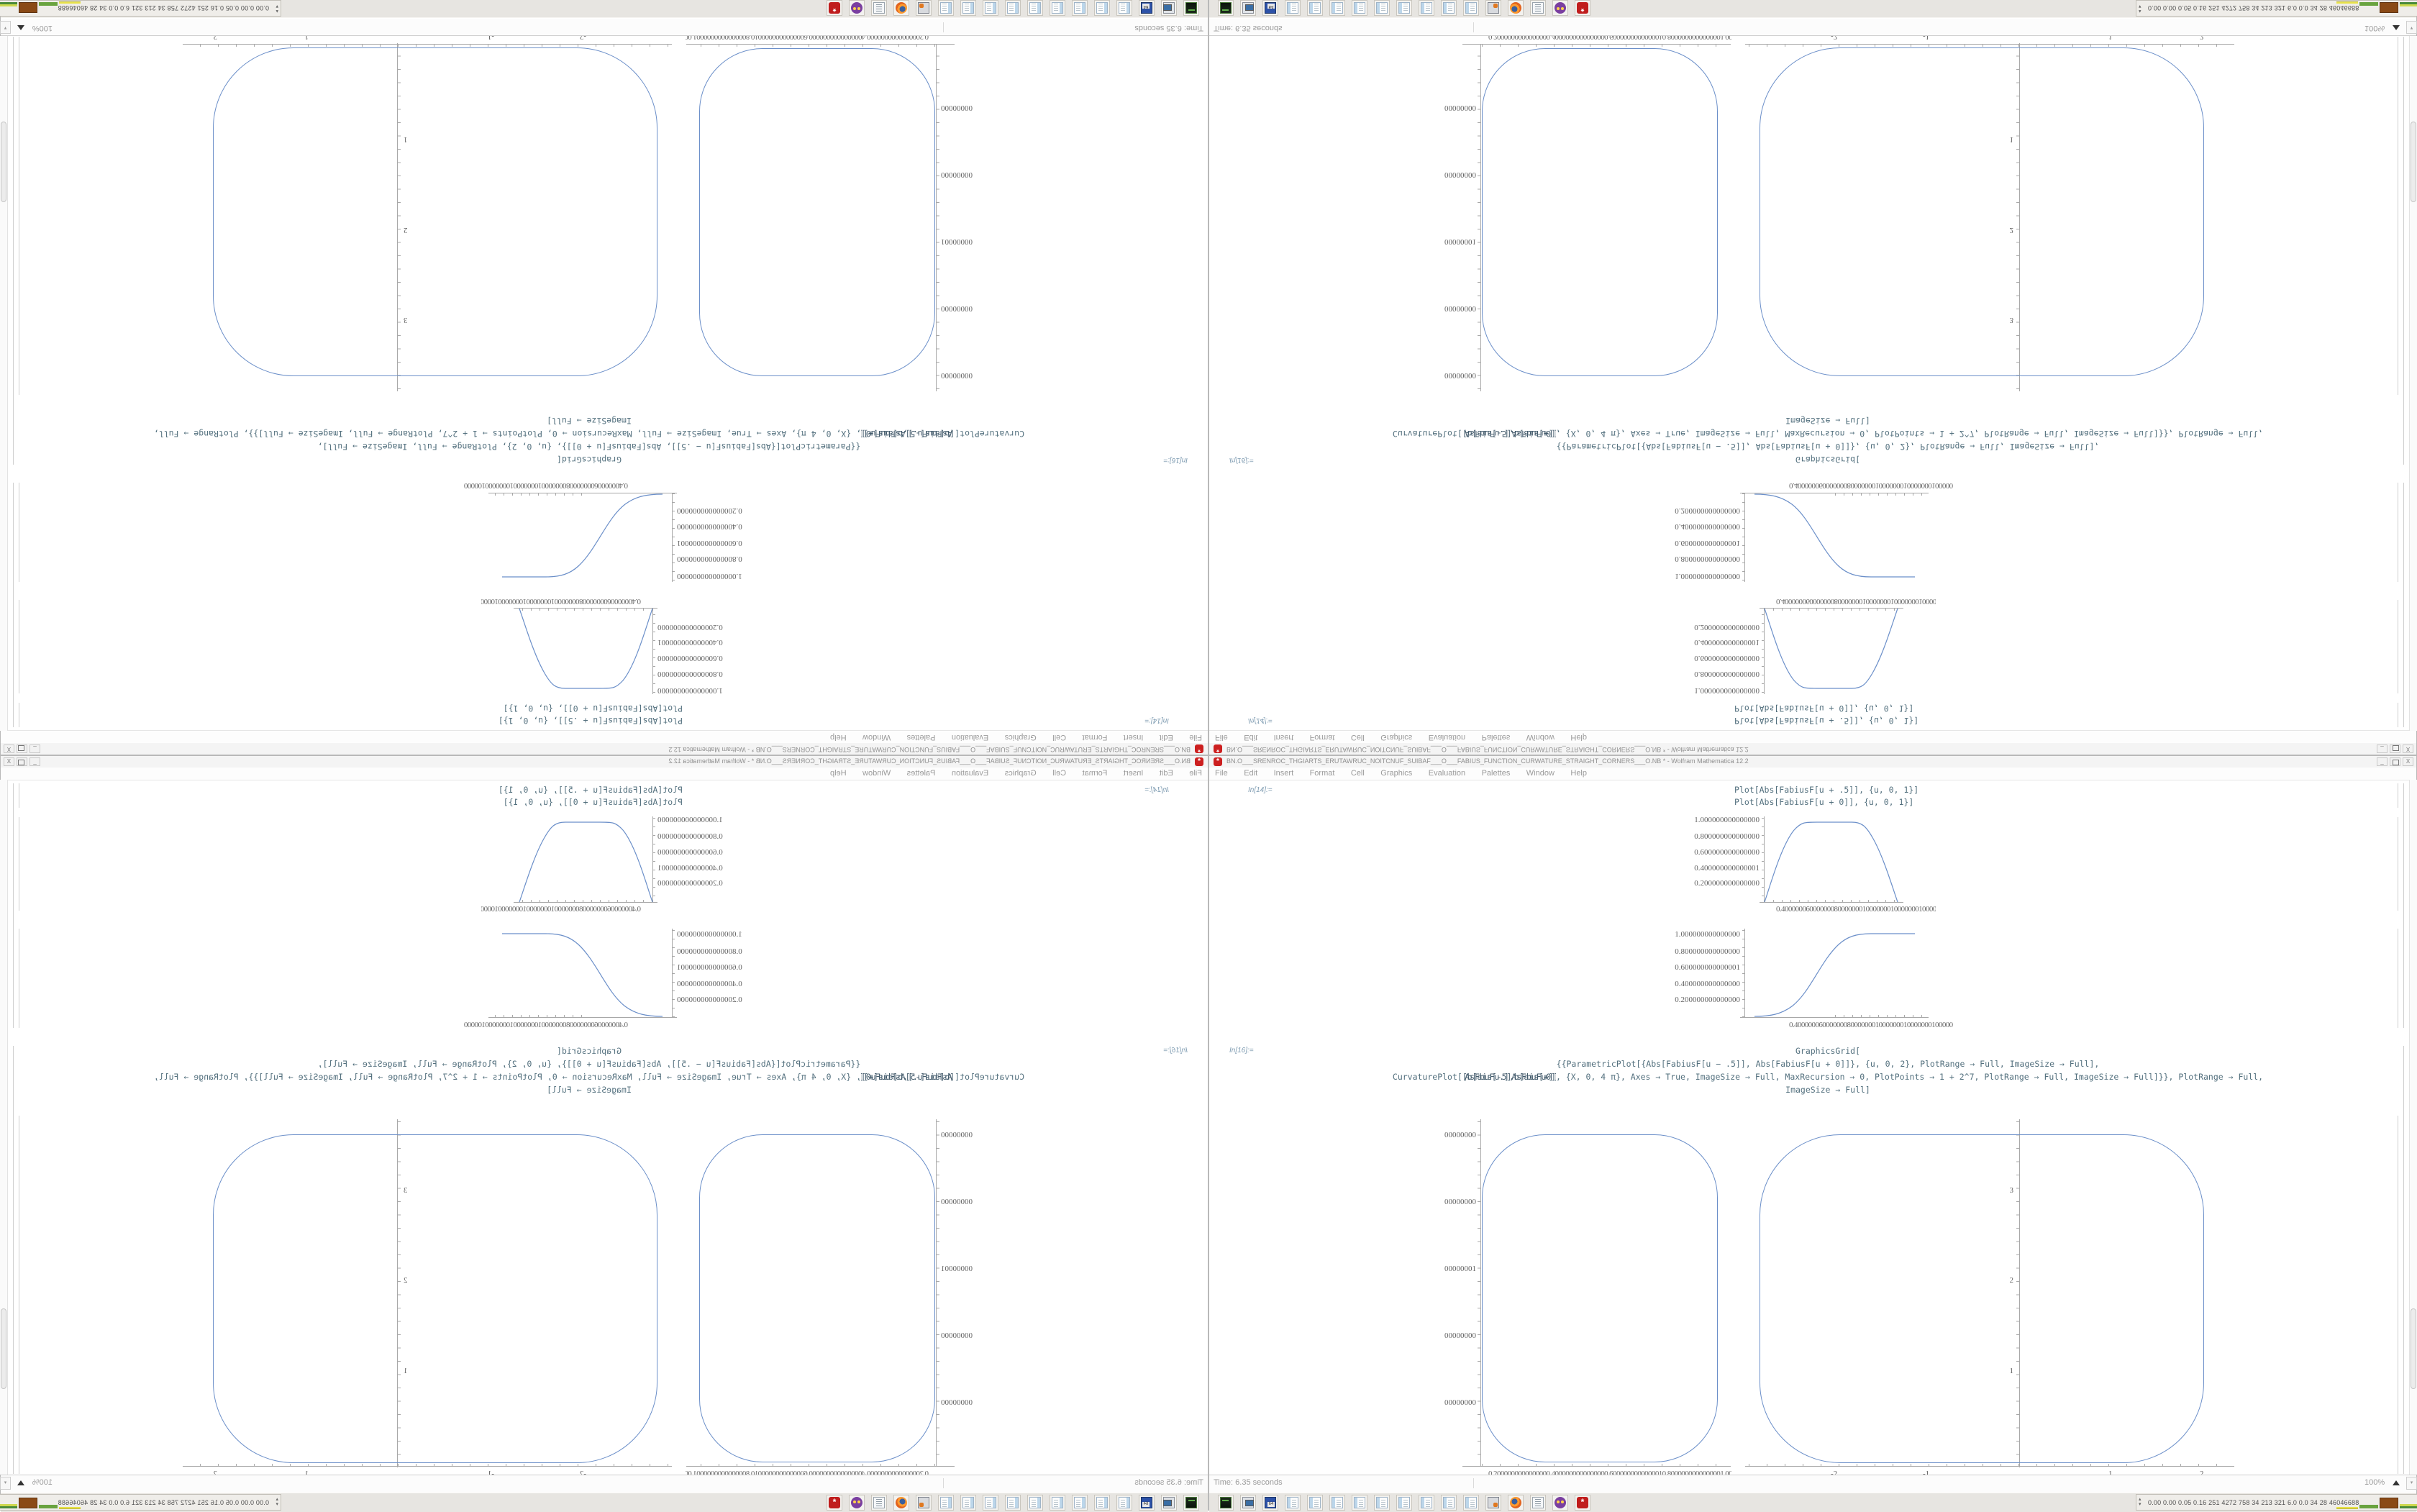  Describe the element at coordinates (1059, 737) in the screenshot. I see `menu-cell: Cell` at that location.